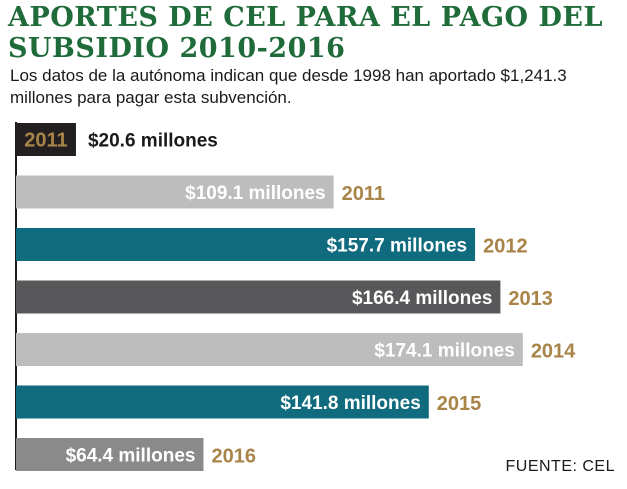  Describe the element at coordinates (350, 403) in the screenshot. I see `value-label: $141.8 millones` at that location.